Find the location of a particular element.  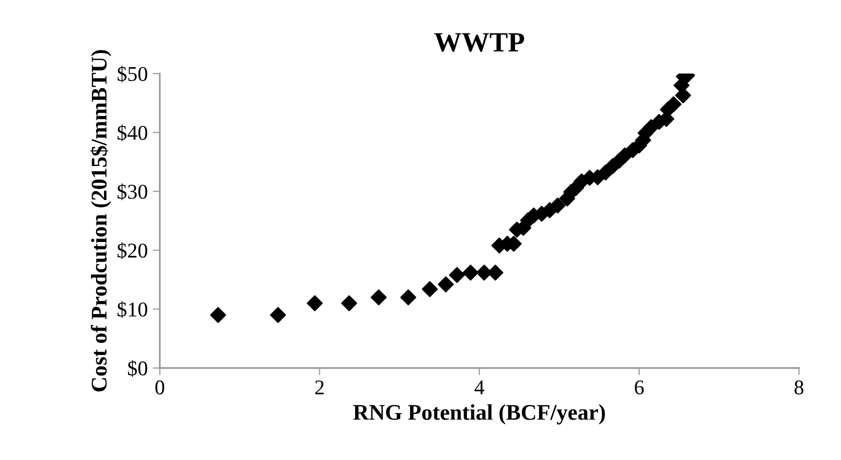

y-tick-label: $10 is located at coordinates (133, 309).